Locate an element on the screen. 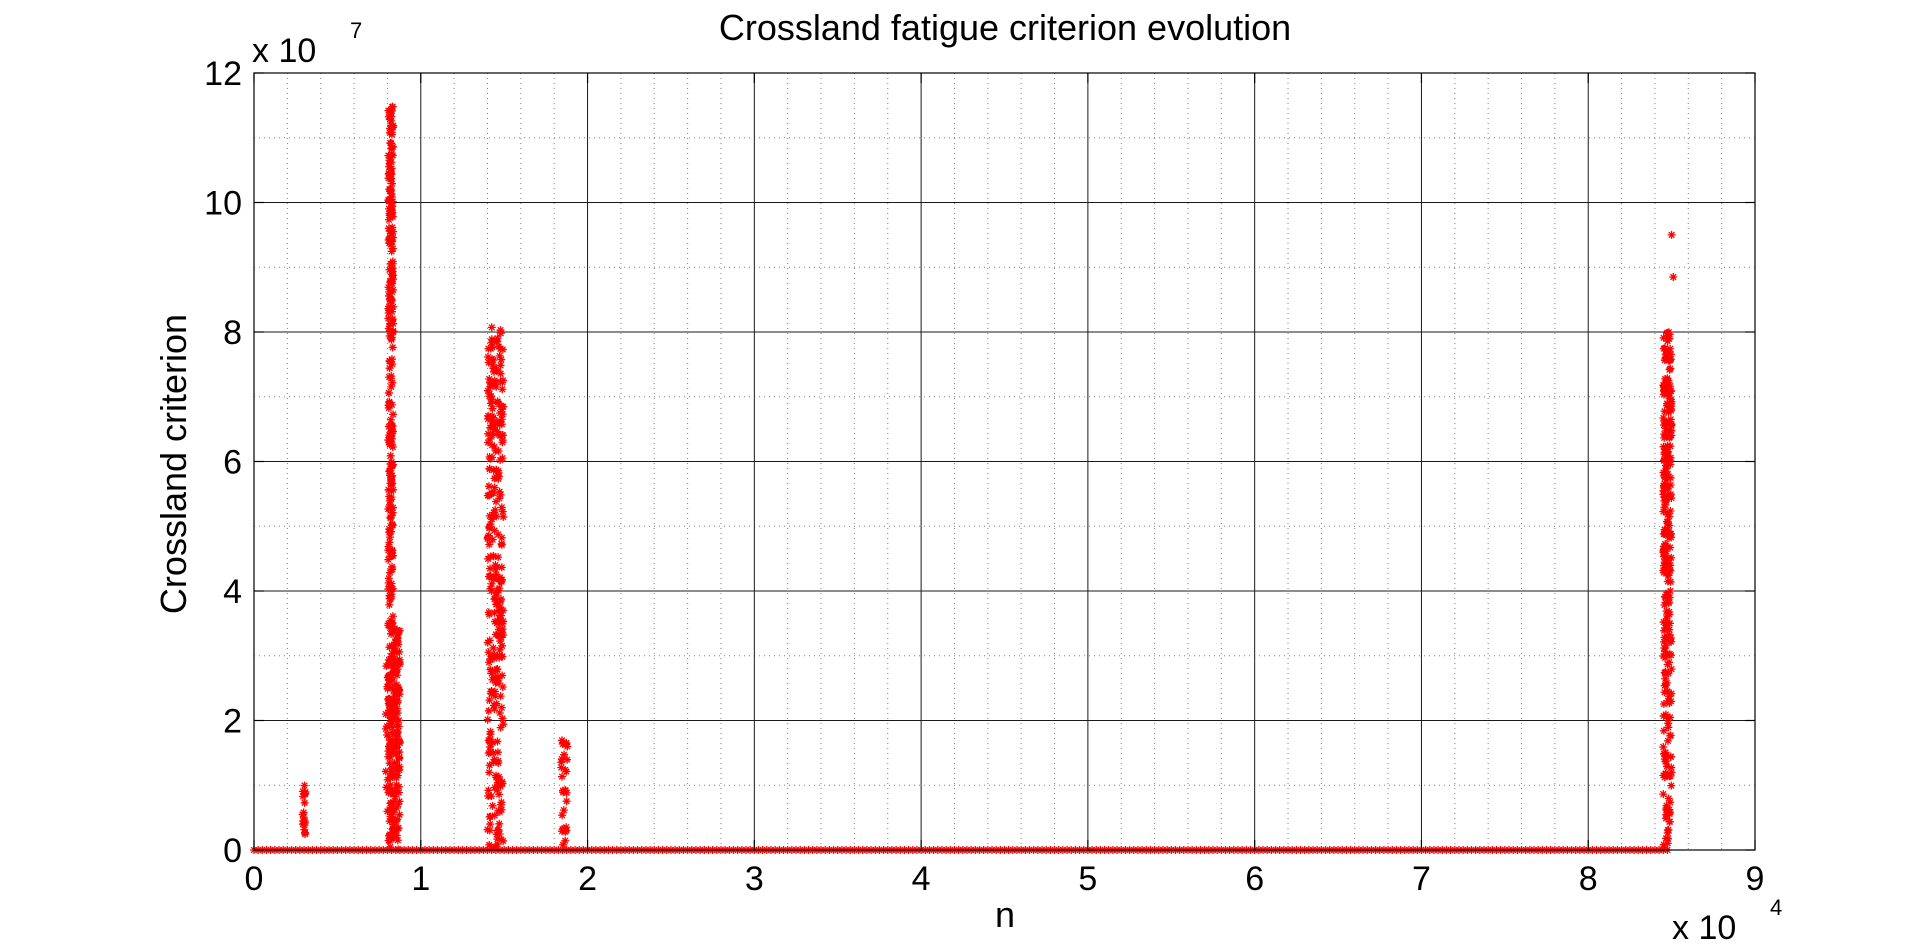  y-tick-label: 0 is located at coordinates (232, 851).